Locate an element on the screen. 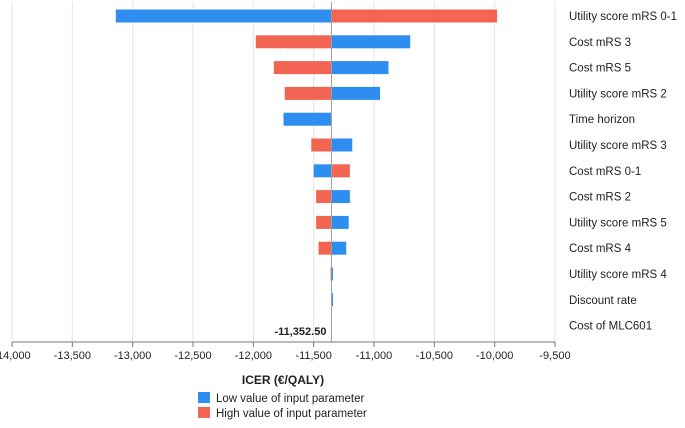  x-tick-label: -12,000 is located at coordinates (253, 356).